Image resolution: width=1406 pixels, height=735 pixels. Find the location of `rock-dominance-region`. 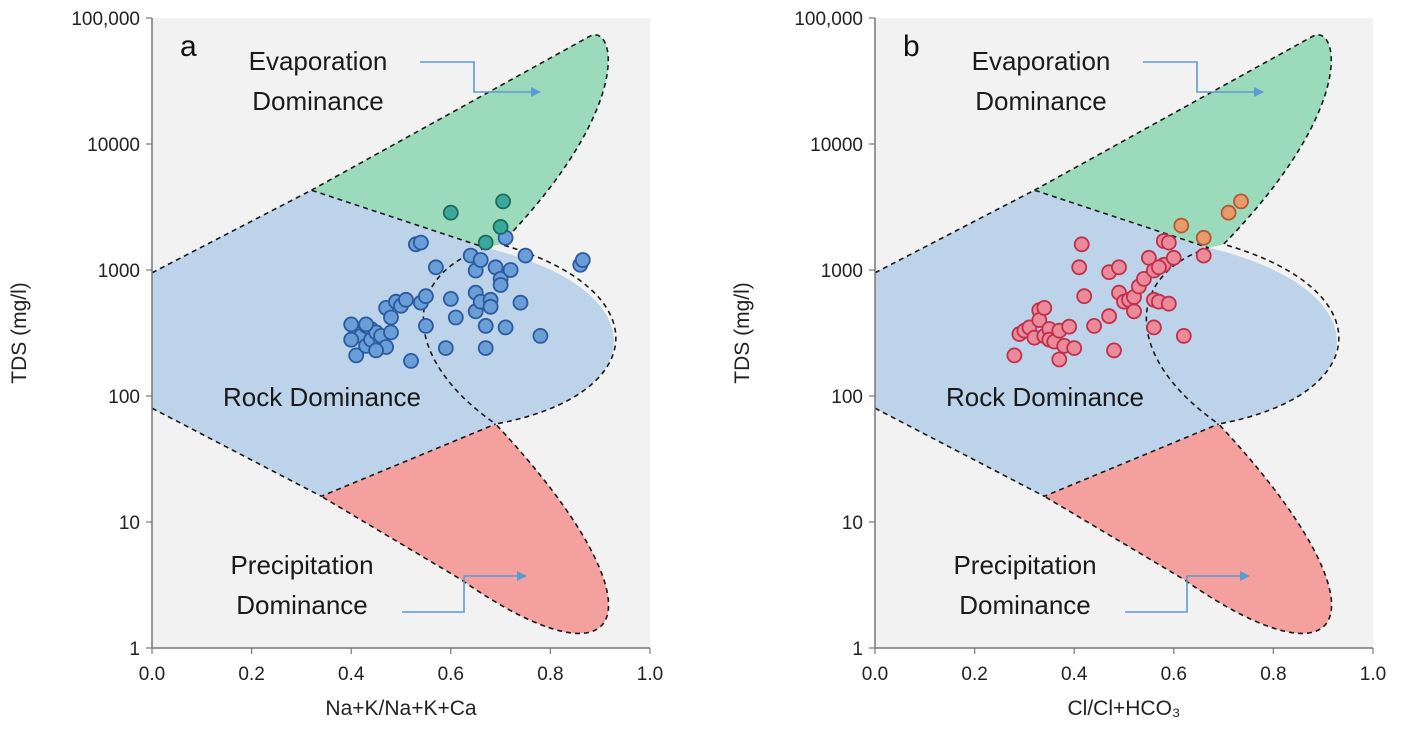

rock-dominance-region is located at coordinates (1106, 343).